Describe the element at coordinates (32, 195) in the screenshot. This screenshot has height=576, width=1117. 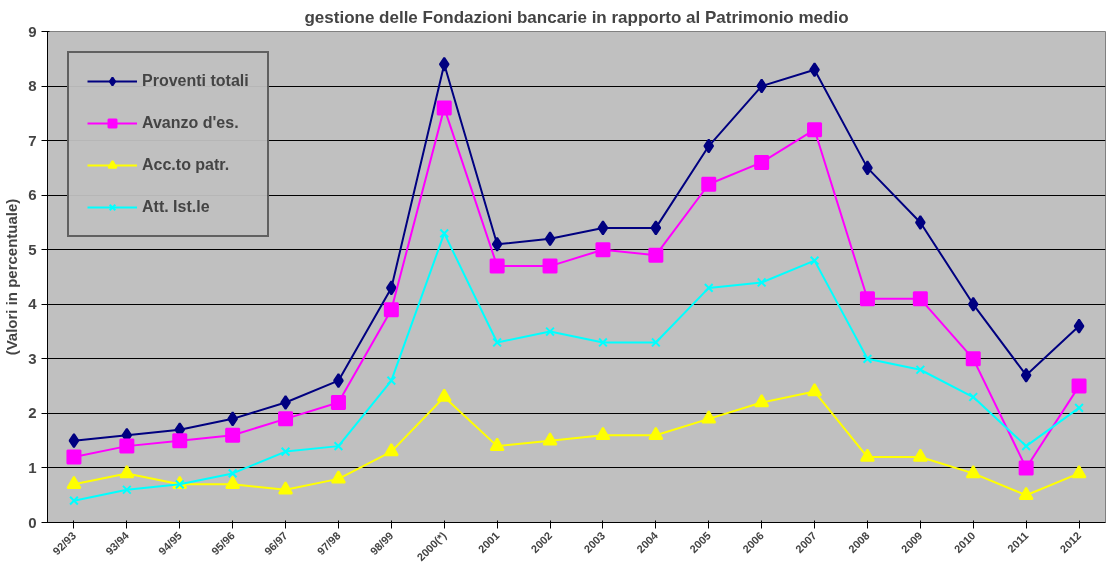
I see `y-tick-label: 6` at that location.